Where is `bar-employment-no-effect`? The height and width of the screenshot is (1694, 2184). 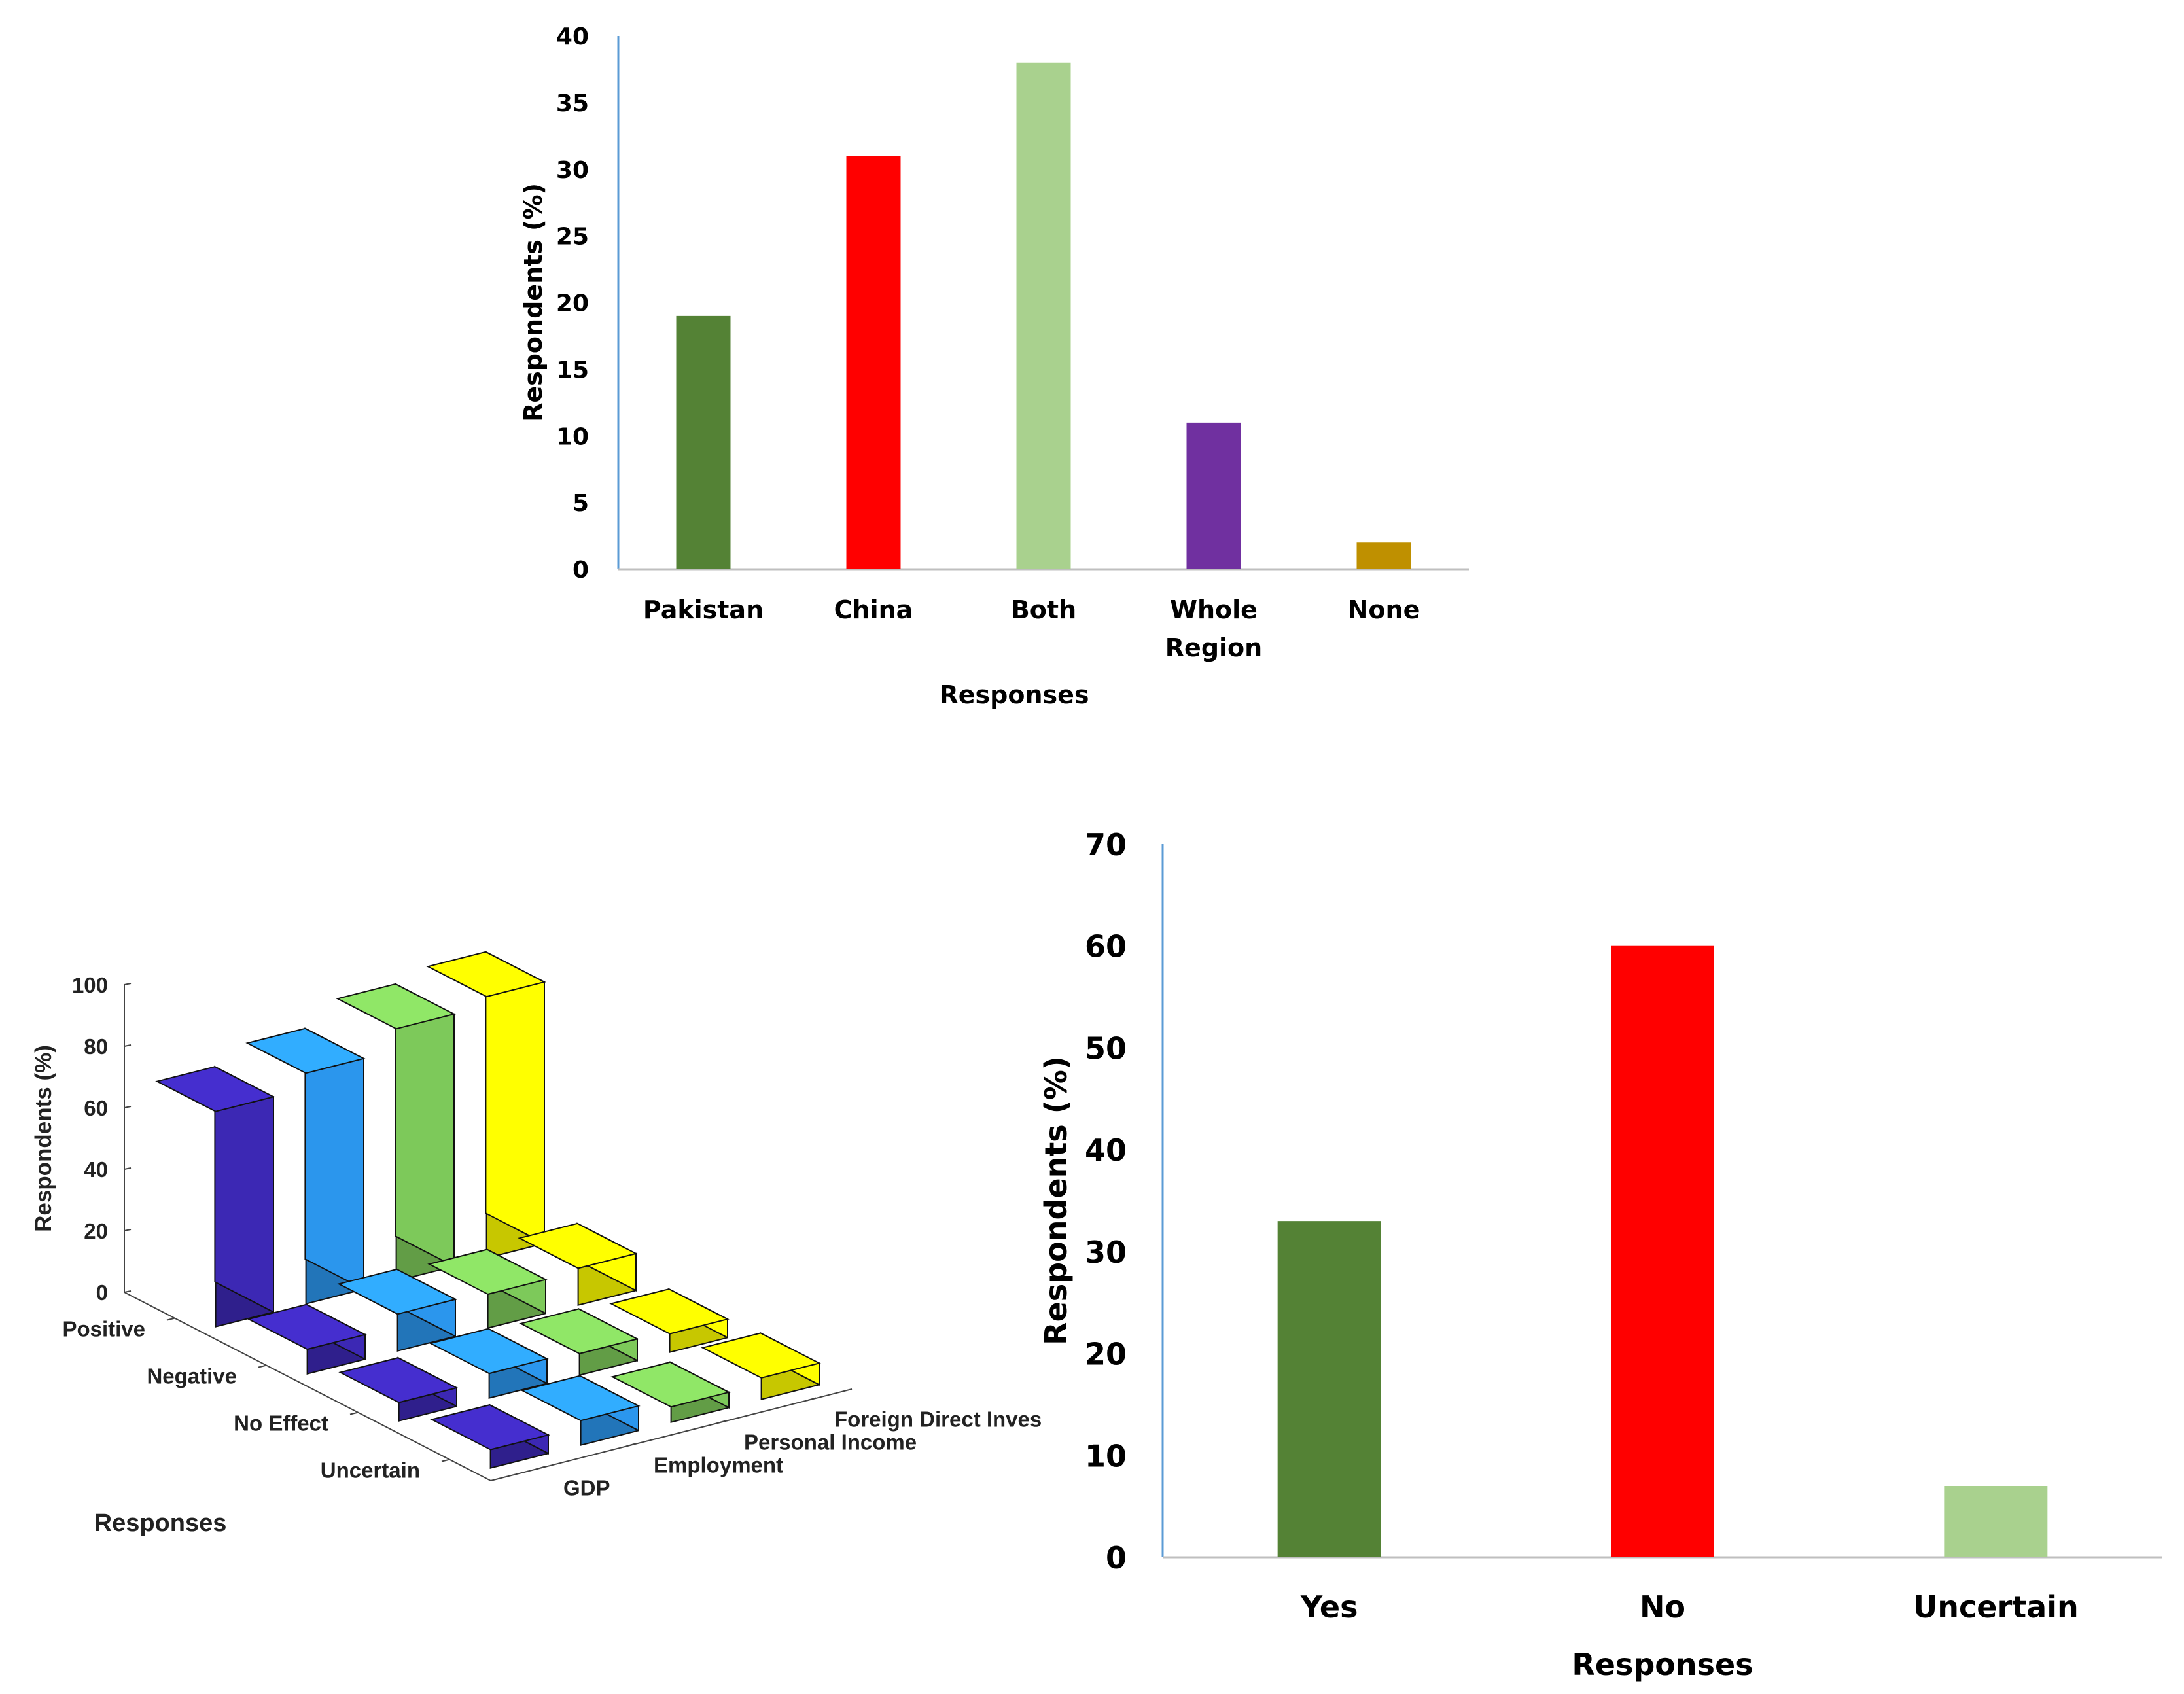 bar-employment-no-effect is located at coordinates (489, 1363).